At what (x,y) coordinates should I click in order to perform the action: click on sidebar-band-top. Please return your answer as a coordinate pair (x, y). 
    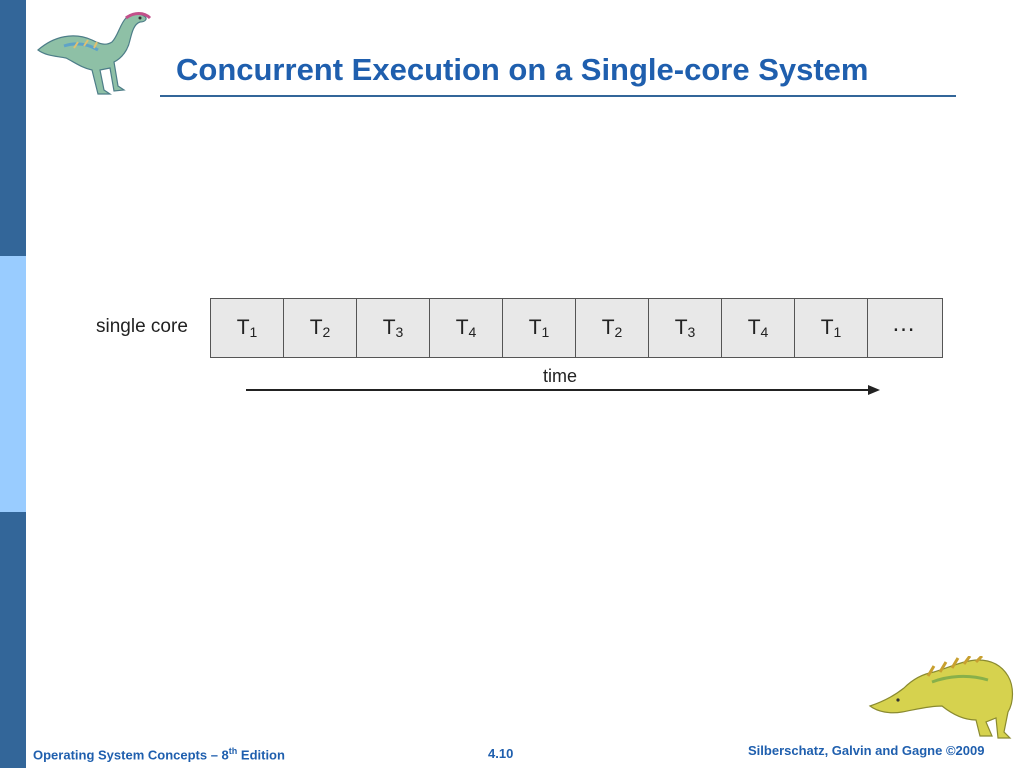
    Looking at the image, I should click on (13, 128).